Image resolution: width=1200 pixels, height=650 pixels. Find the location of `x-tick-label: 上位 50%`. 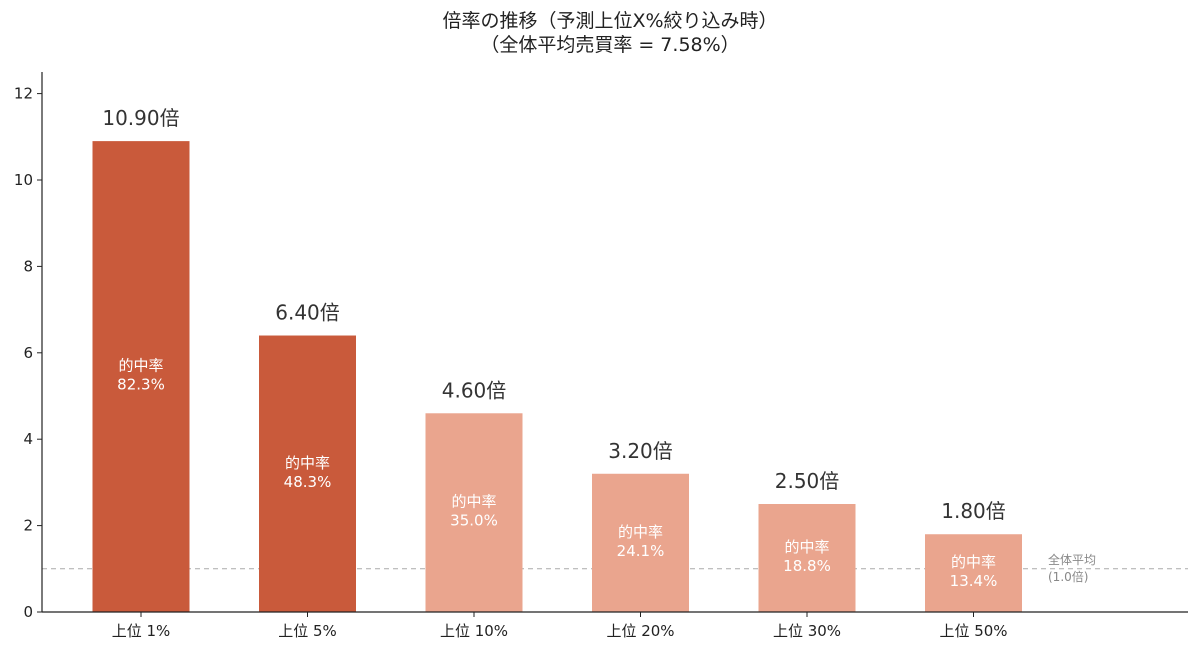

x-tick-label: 上位 50% is located at coordinates (973, 631).